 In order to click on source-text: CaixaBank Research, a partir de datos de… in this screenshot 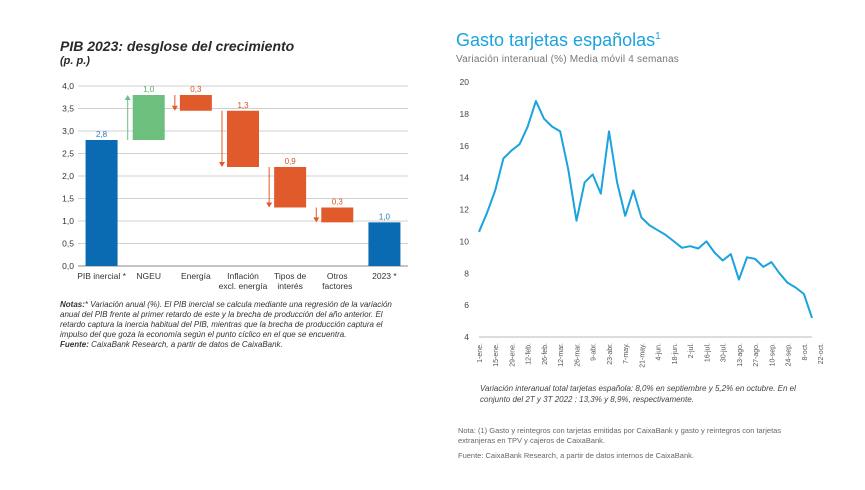, I will do `click(185, 344)`.